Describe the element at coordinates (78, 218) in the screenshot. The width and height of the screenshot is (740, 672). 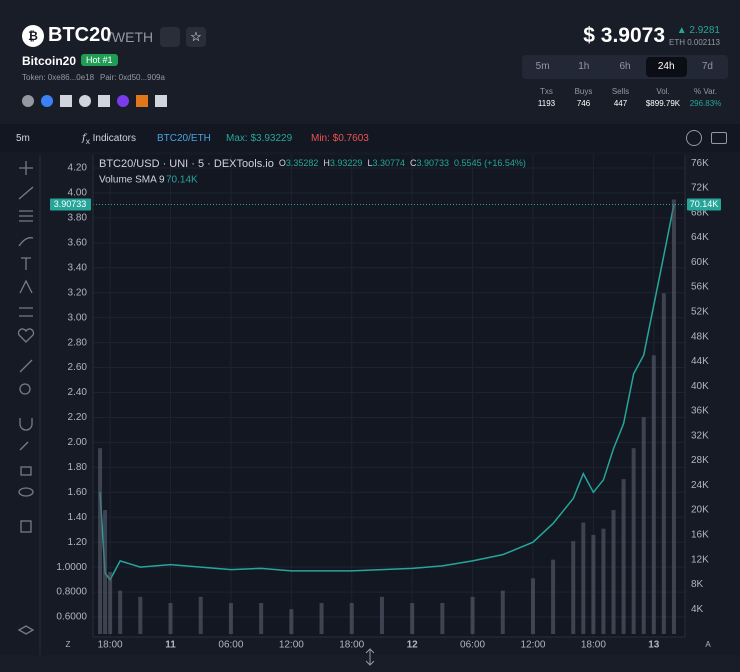
I see `y-tick-label: 3.80` at that location.